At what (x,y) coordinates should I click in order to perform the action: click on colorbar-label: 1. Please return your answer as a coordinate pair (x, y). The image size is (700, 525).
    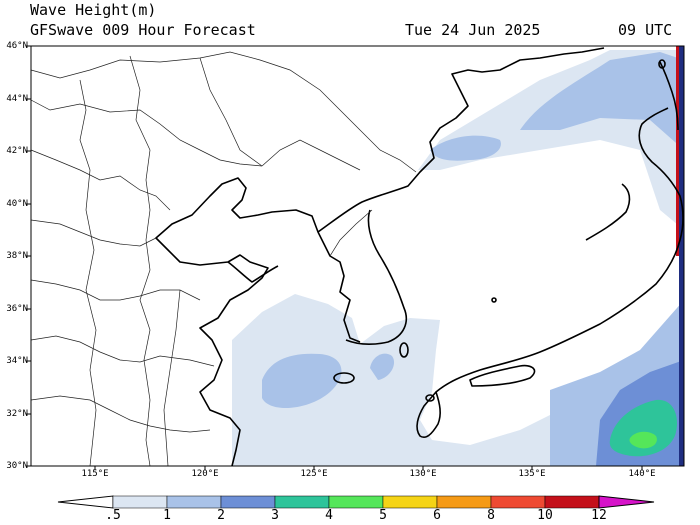
    Looking at the image, I should click on (167, 515).